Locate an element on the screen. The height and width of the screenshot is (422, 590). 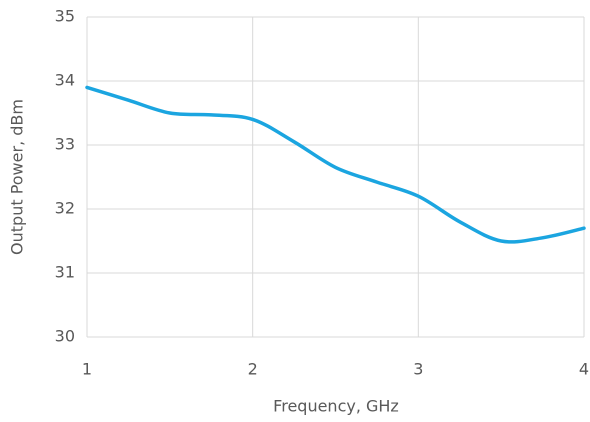
y-tick-label: 30 is located at coordinates (65, 336).